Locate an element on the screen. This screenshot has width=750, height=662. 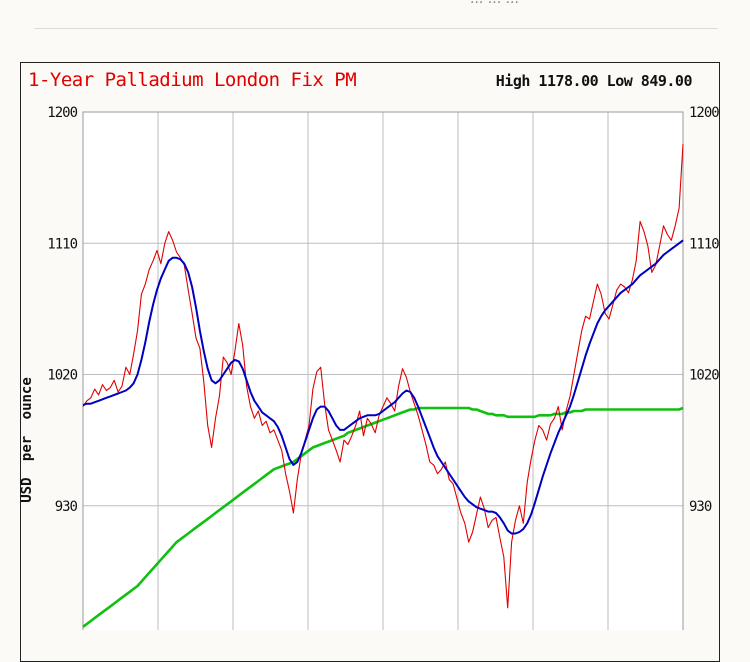
y-tick-label-left: 1020 is located at coordinates (62, 376).